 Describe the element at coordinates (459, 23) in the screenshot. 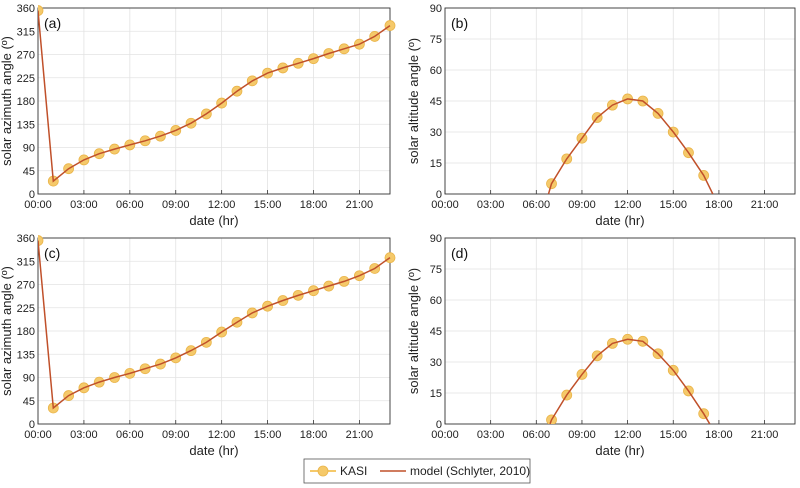

I see `panel-label: (b)` at that location.